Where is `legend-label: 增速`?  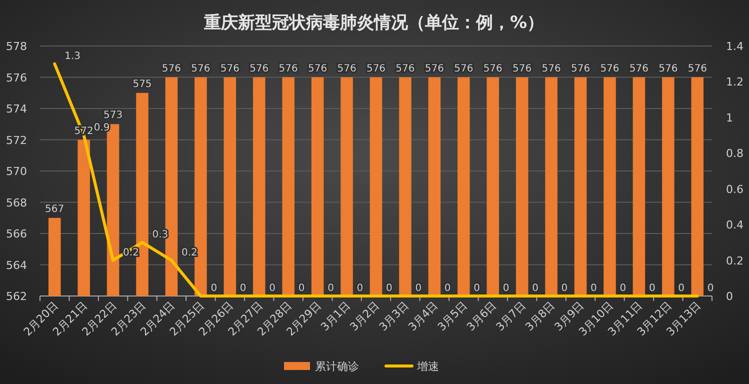
legend-label: 增速 is located at coordinates (427, 366).